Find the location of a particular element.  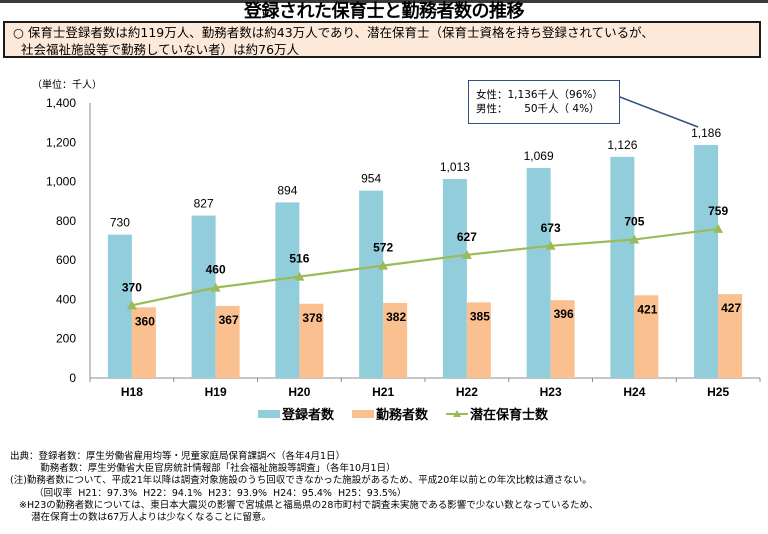

line-series is located at coordinates (425, 266).